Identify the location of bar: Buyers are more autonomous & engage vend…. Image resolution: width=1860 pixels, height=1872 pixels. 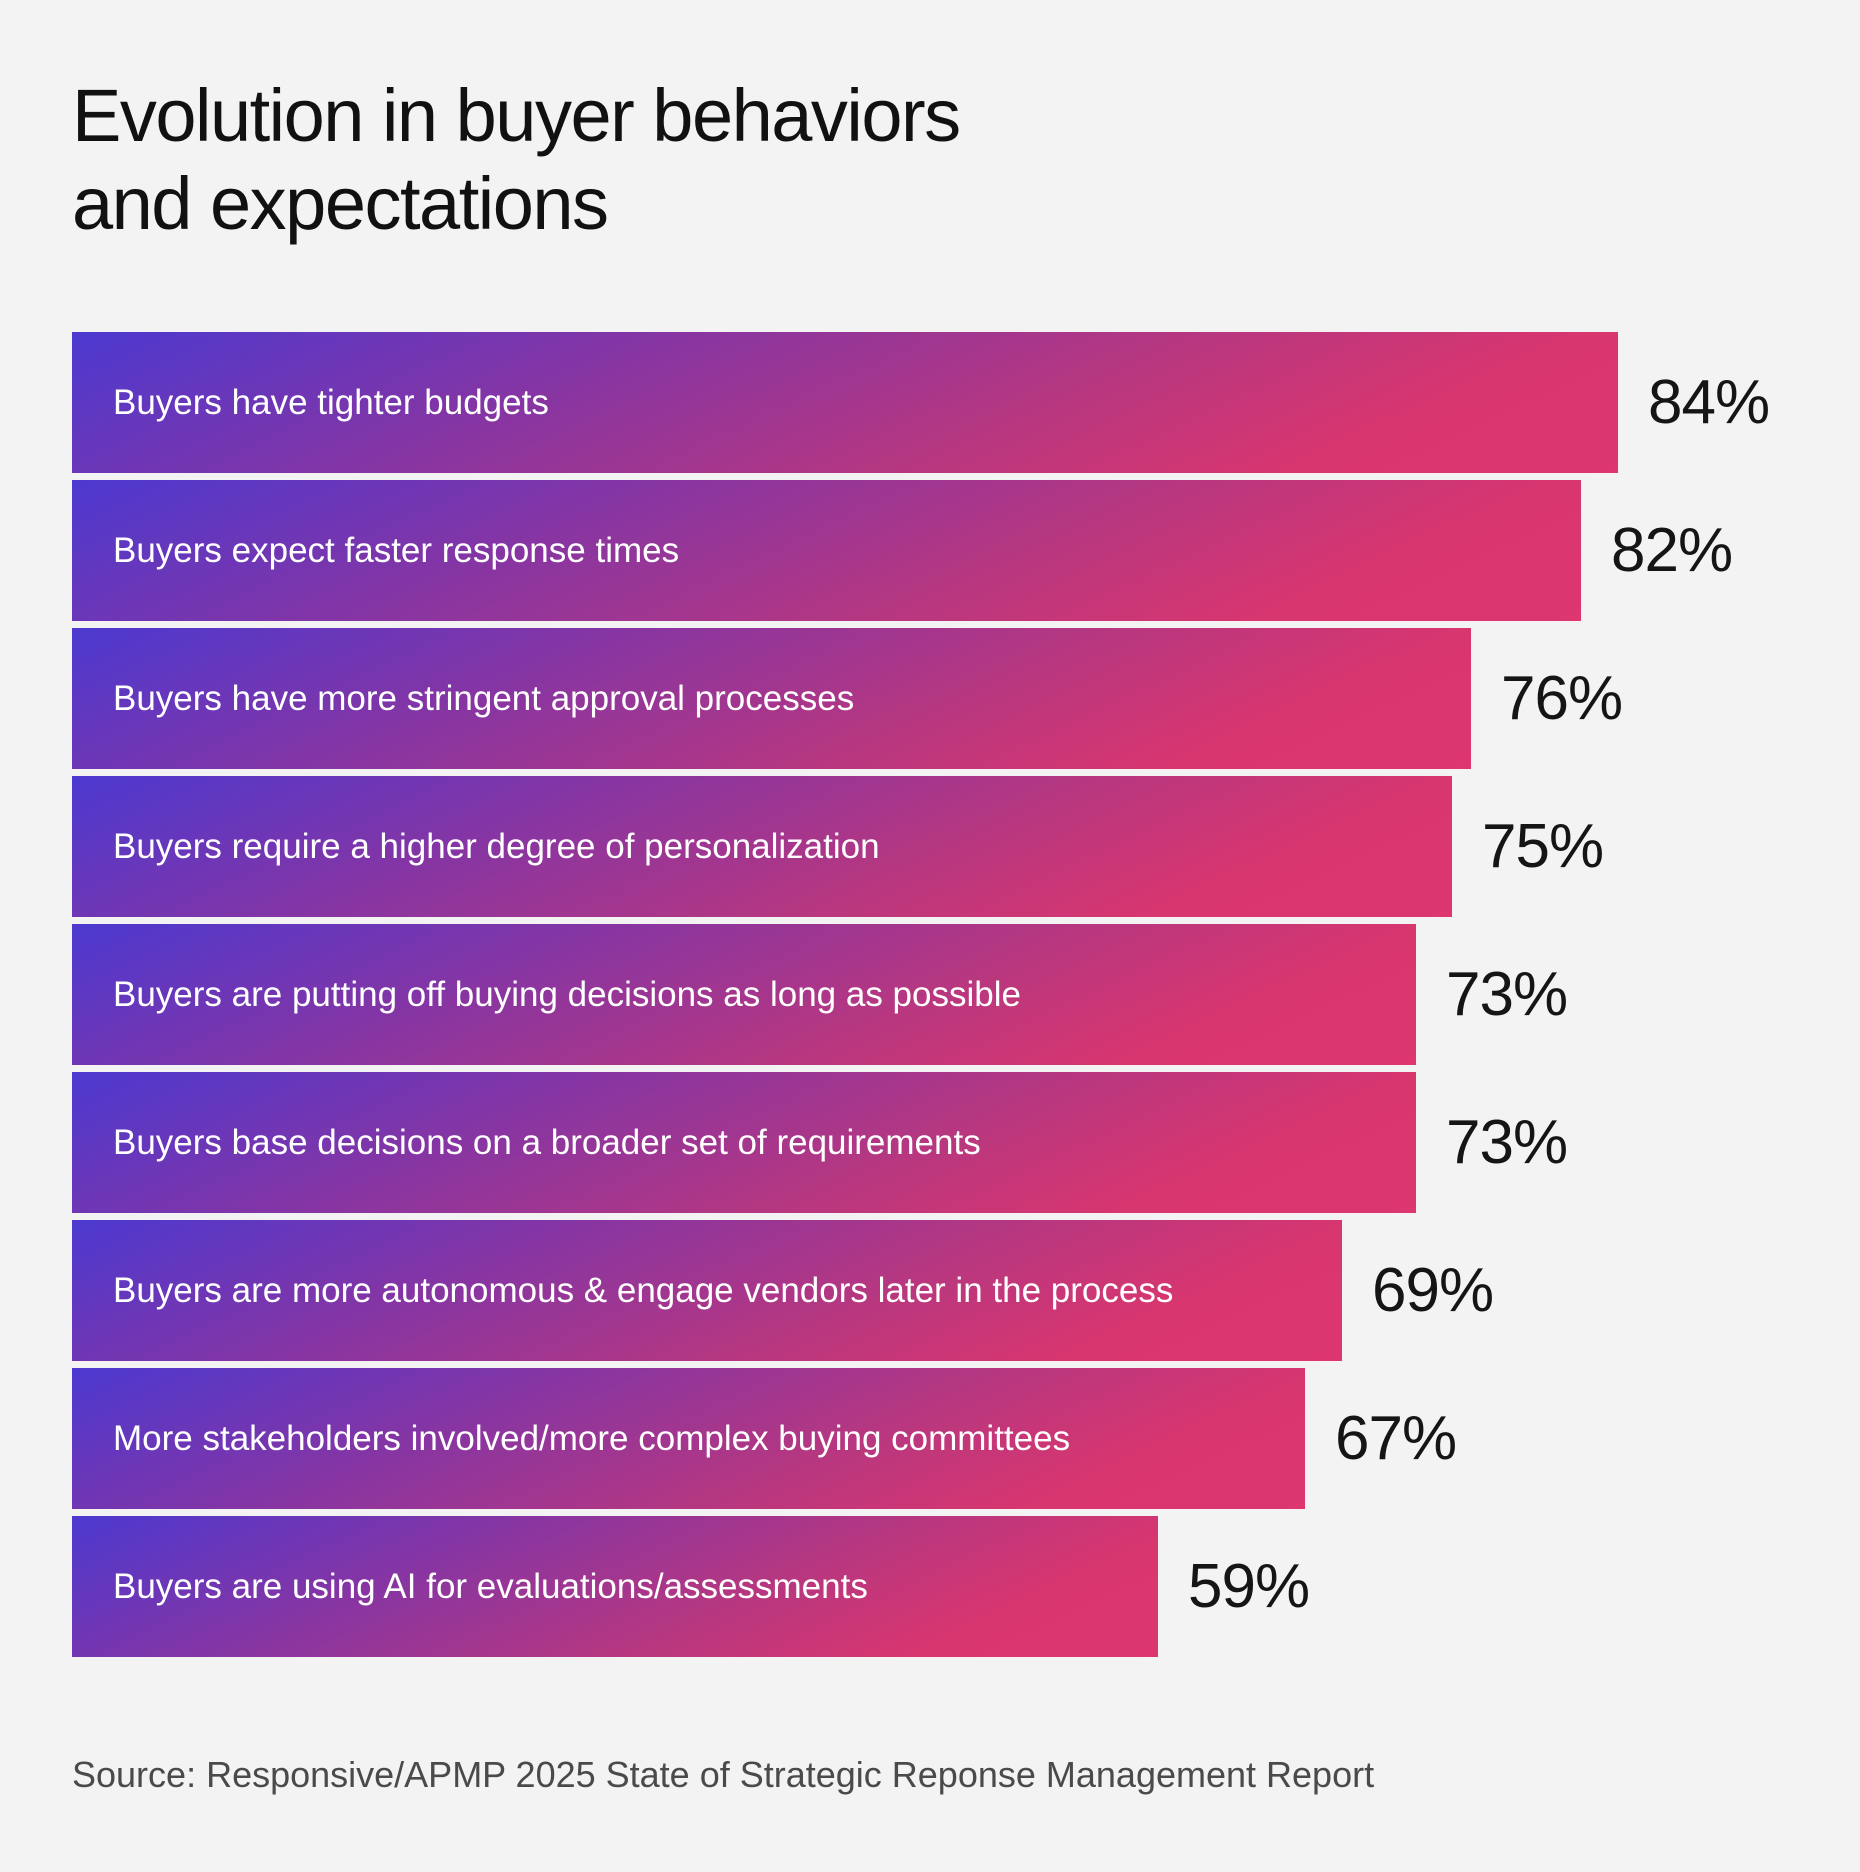
(707, 1290).